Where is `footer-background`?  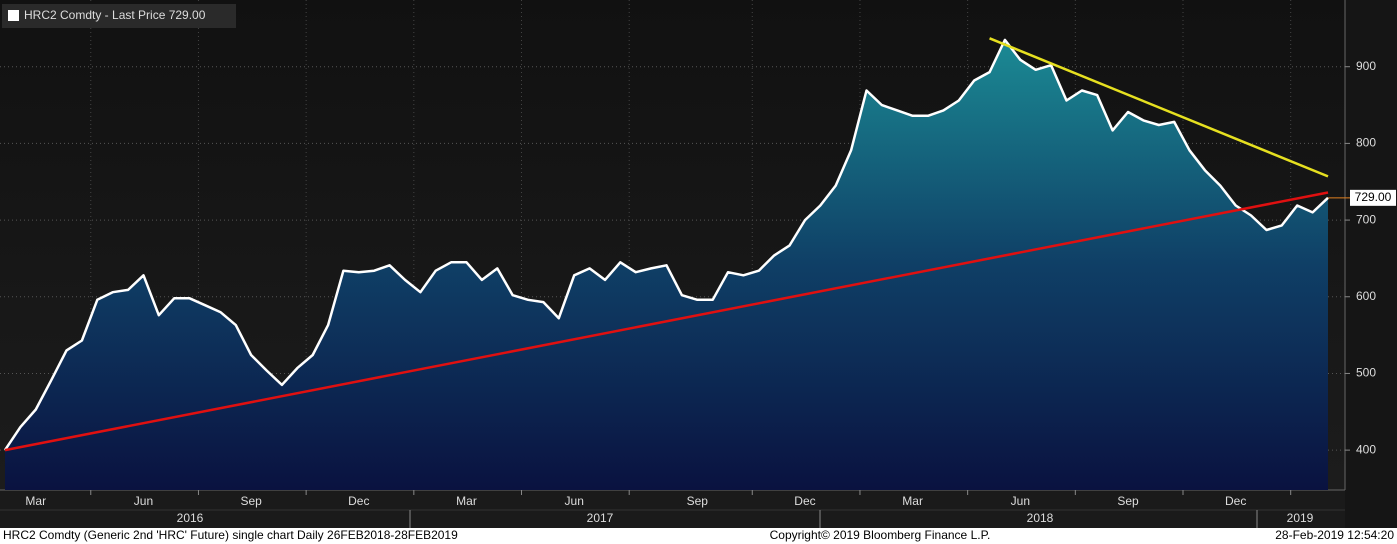
footer-background is located at coordinates (698, 536).